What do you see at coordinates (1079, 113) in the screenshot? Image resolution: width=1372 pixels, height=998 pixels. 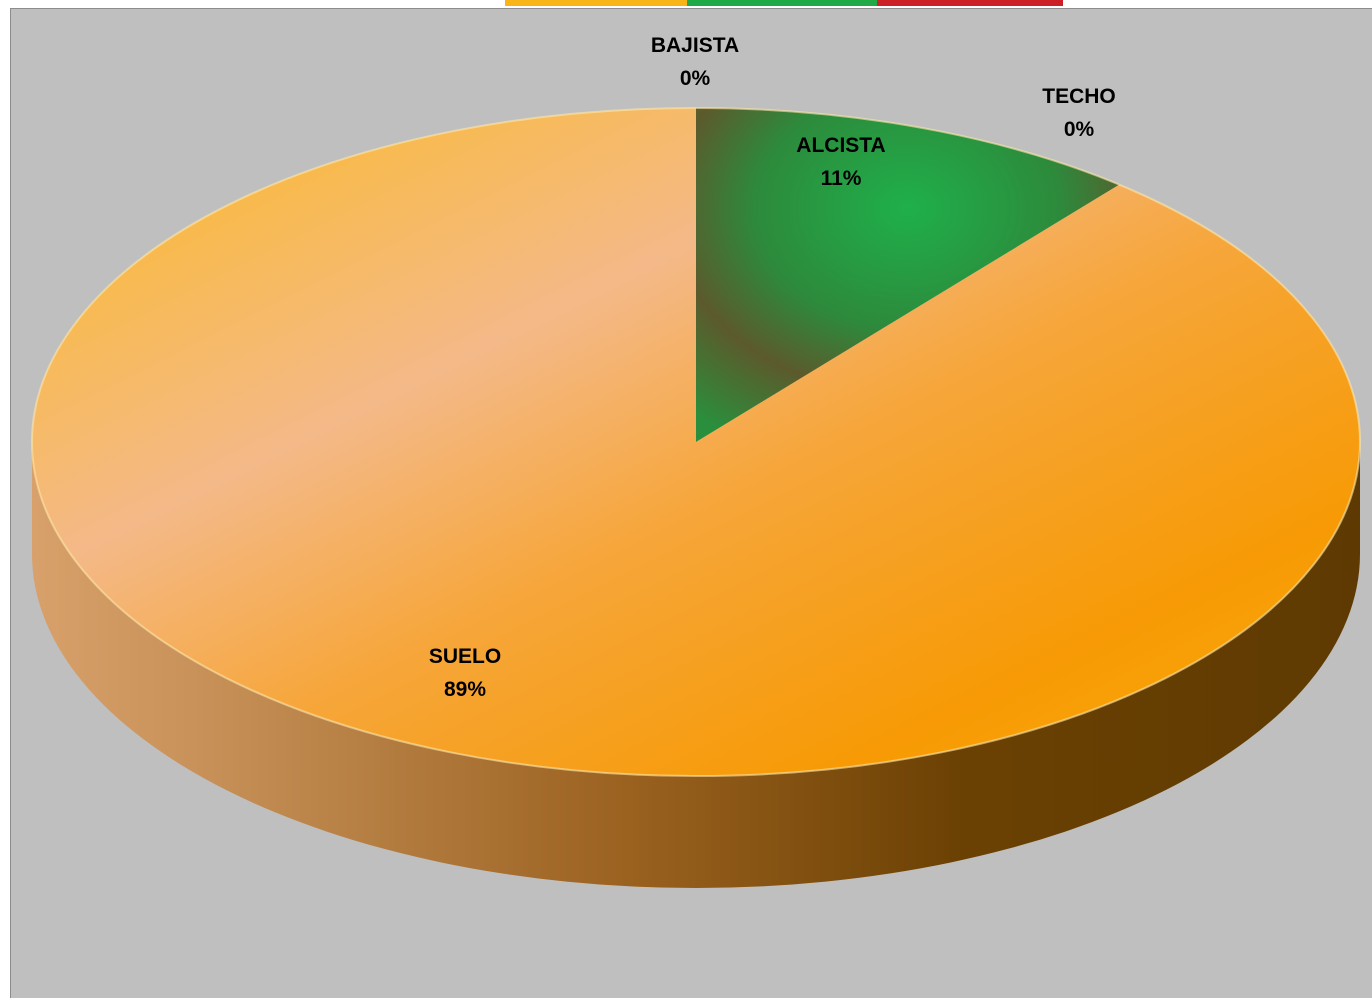 I see `label-techo: TECHO 0%` at bounding box center [1079, 113].